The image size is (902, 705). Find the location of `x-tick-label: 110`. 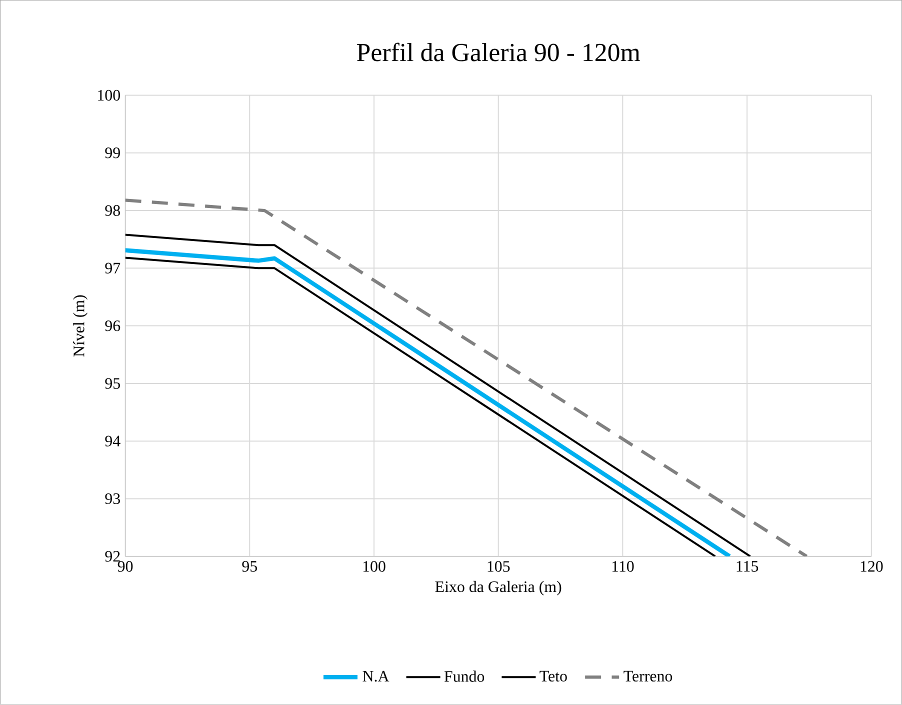

x-tick-label: 110 is located at coordinates (623, 566).